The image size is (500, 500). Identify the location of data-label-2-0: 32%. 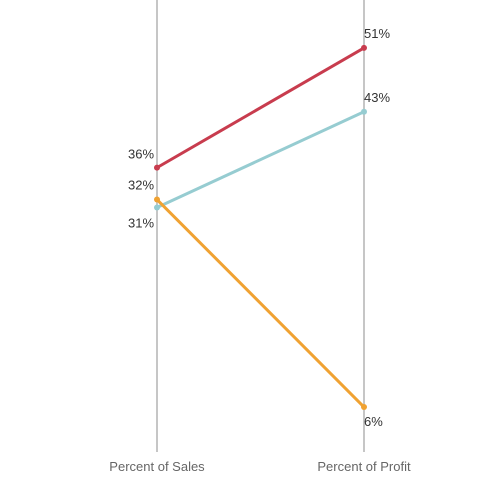
(141, 185).